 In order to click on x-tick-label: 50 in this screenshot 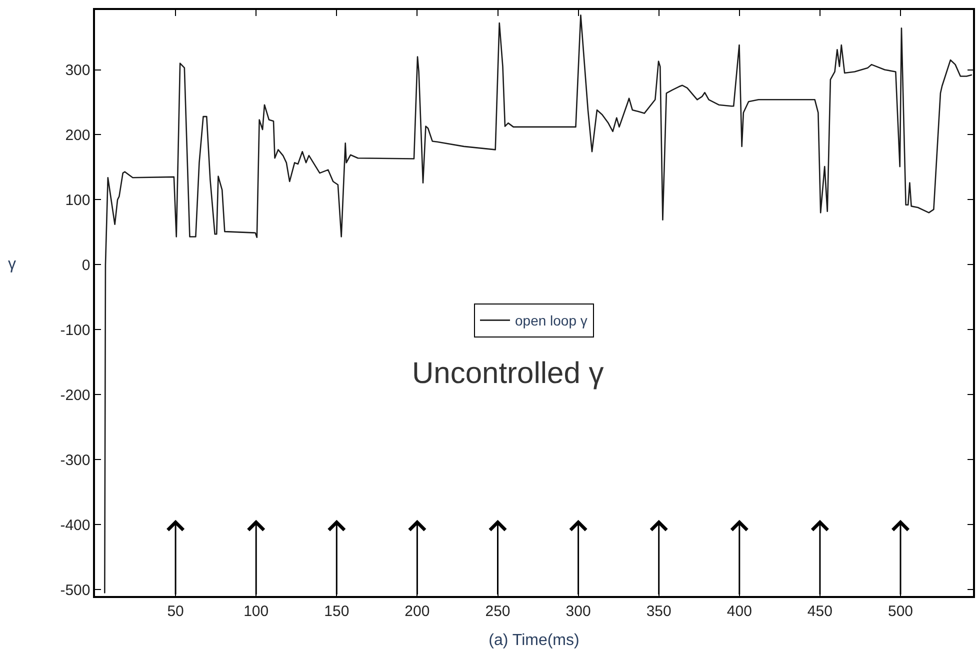, I will do `click(175, 611)`.